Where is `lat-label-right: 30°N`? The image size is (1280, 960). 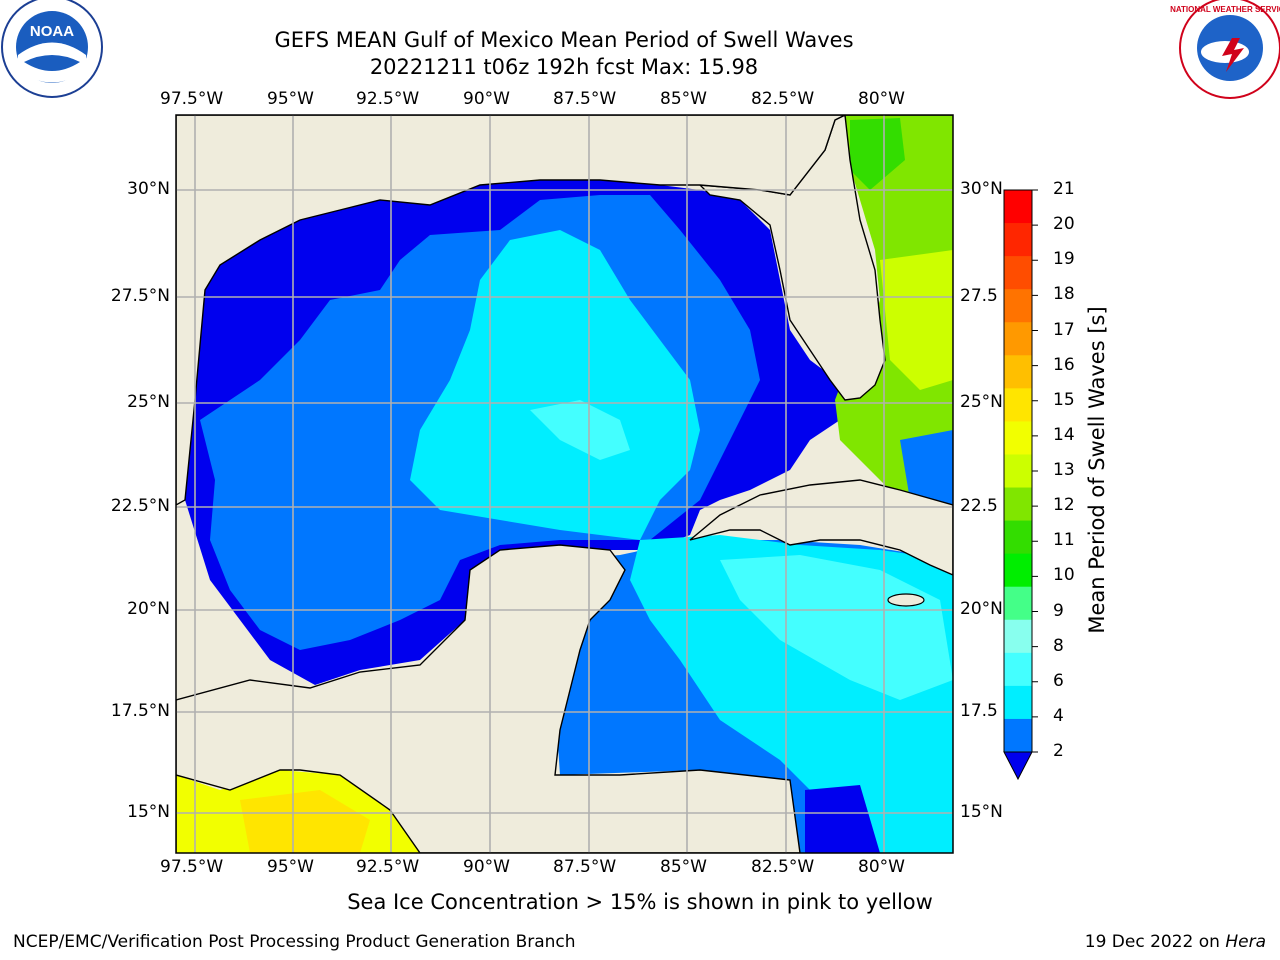
lat-label-right: 30°N is located at coordinates (981, 189).